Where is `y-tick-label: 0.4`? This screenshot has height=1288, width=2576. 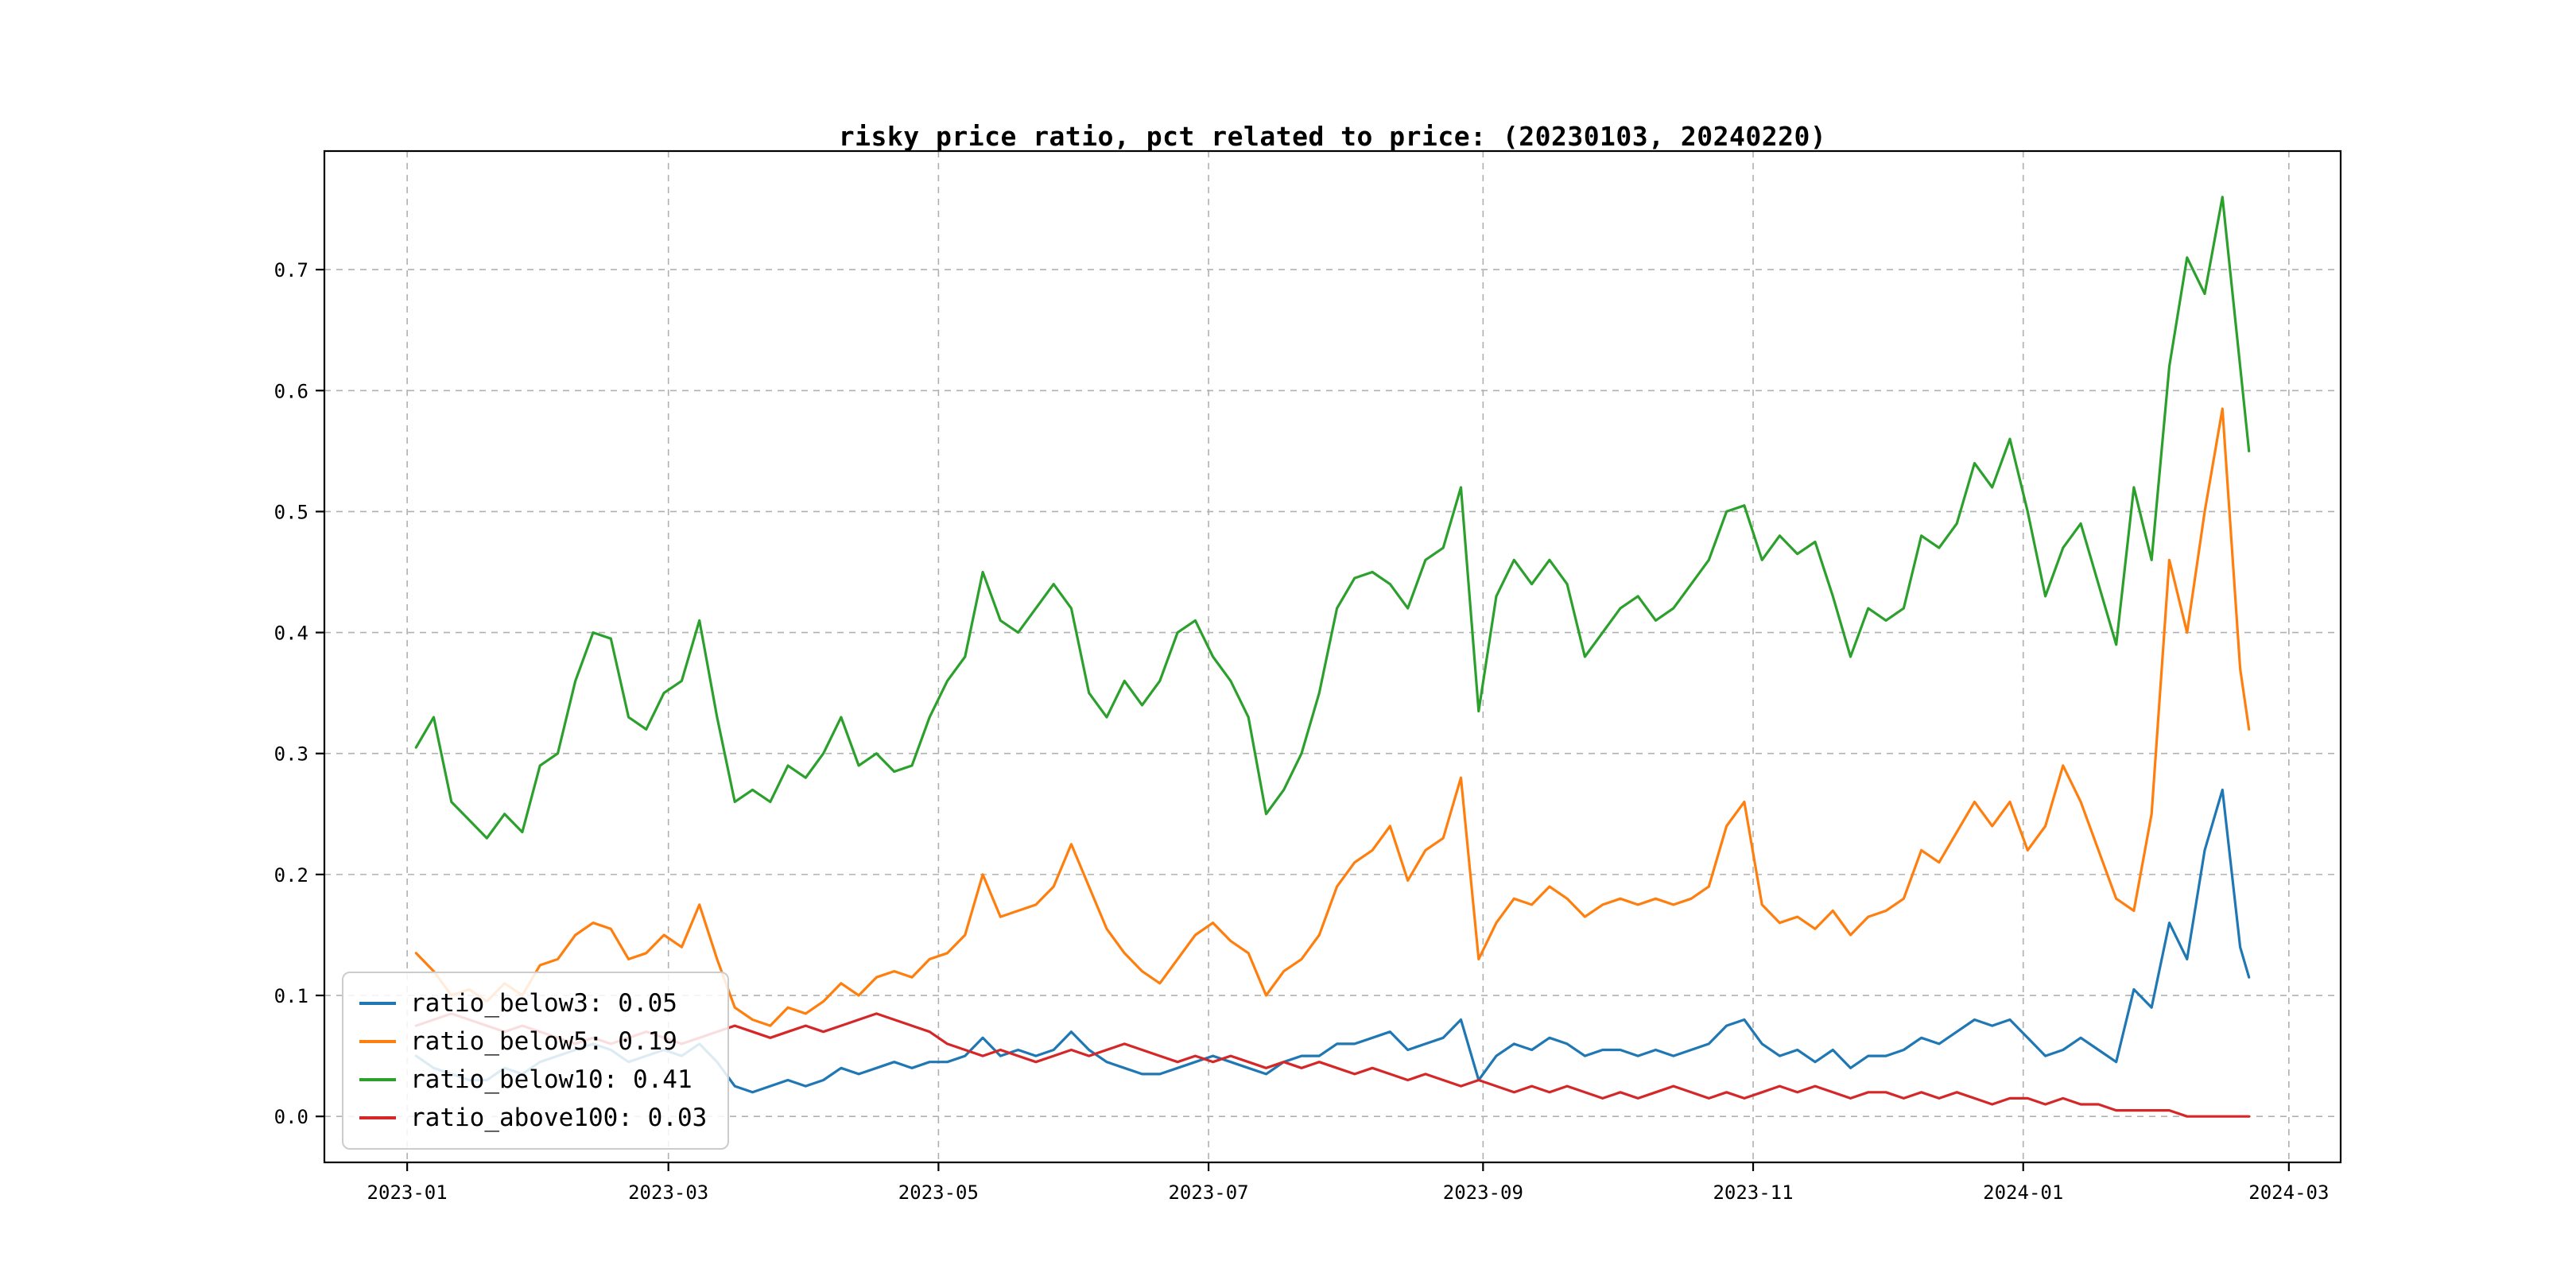
y-tick-label: 0.4 is located at coordinates (291, 634).